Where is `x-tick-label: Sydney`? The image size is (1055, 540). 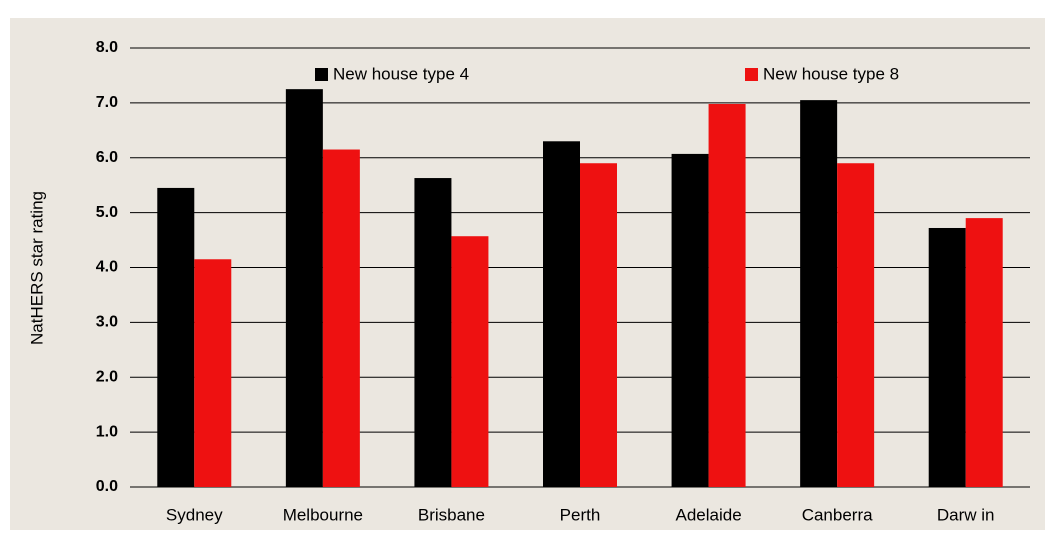 x-tick-label: Sydney is located at coordinates (194, 514).